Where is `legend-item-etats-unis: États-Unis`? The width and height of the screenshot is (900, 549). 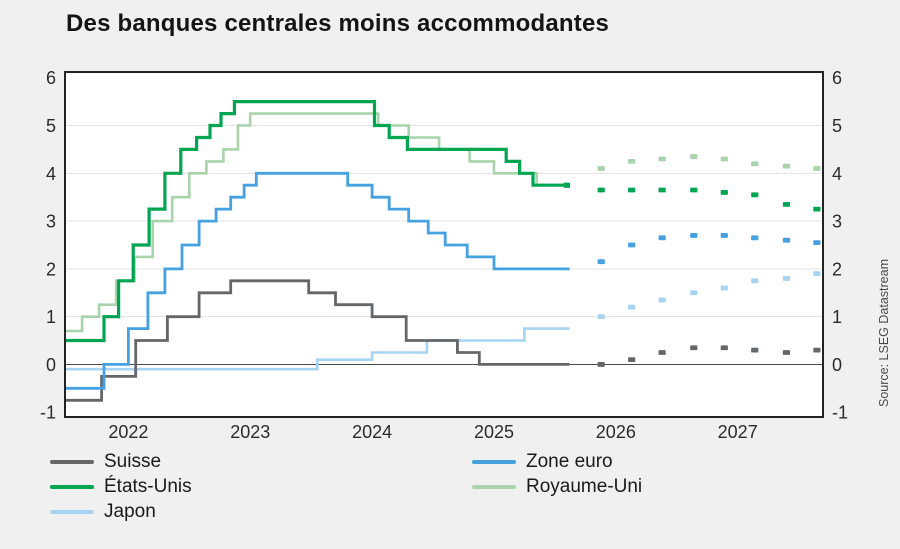 legend-item-etats-unis: États-Unis is located at coordinates (121, 486).